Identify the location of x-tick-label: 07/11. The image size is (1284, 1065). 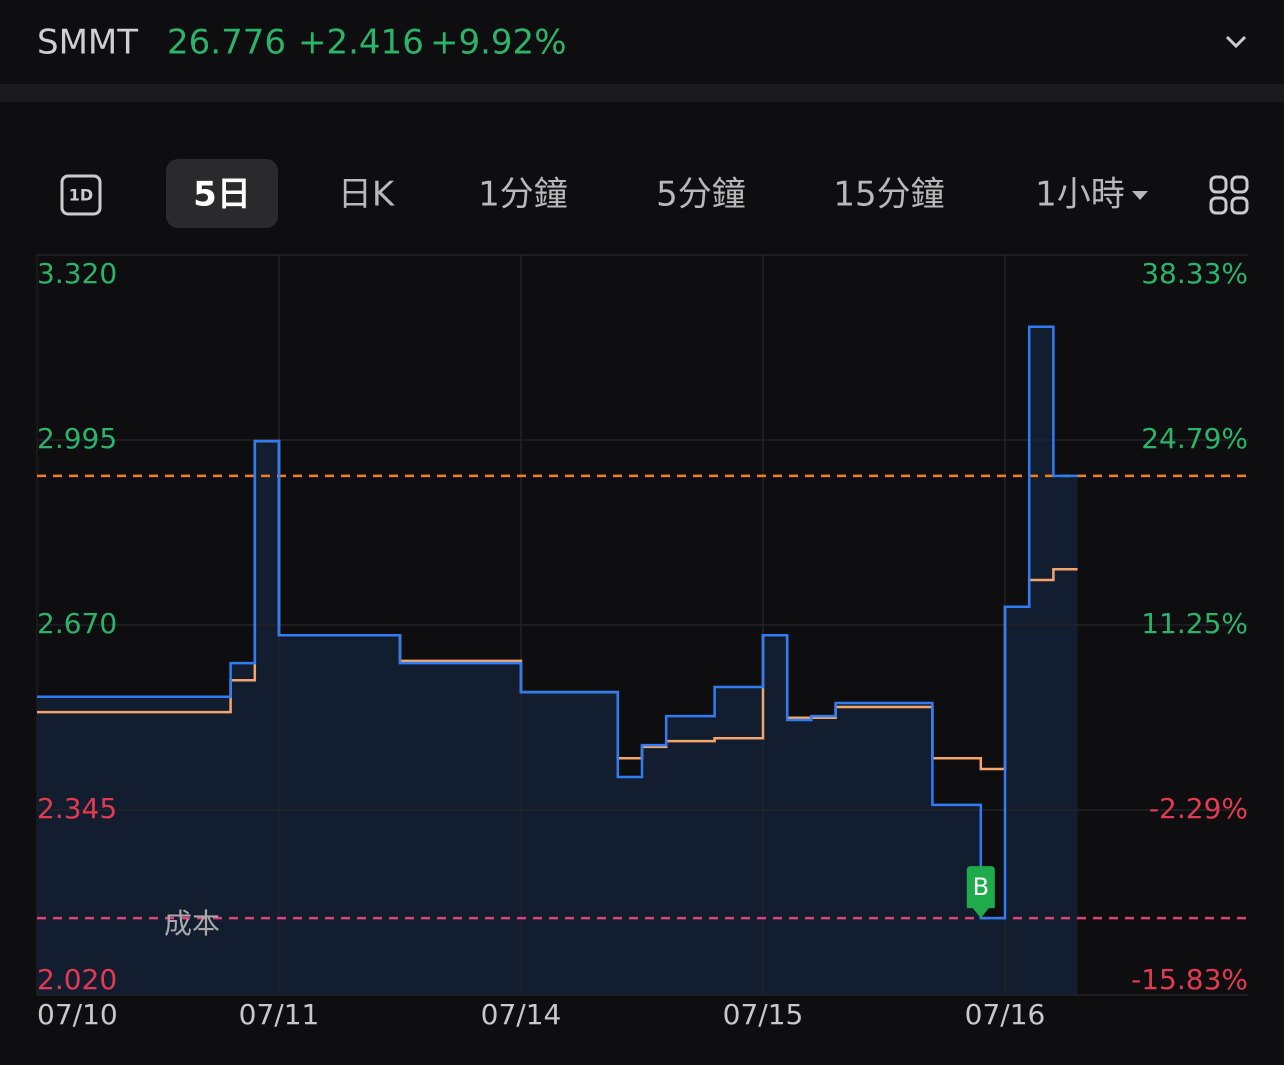
(279, 1014).